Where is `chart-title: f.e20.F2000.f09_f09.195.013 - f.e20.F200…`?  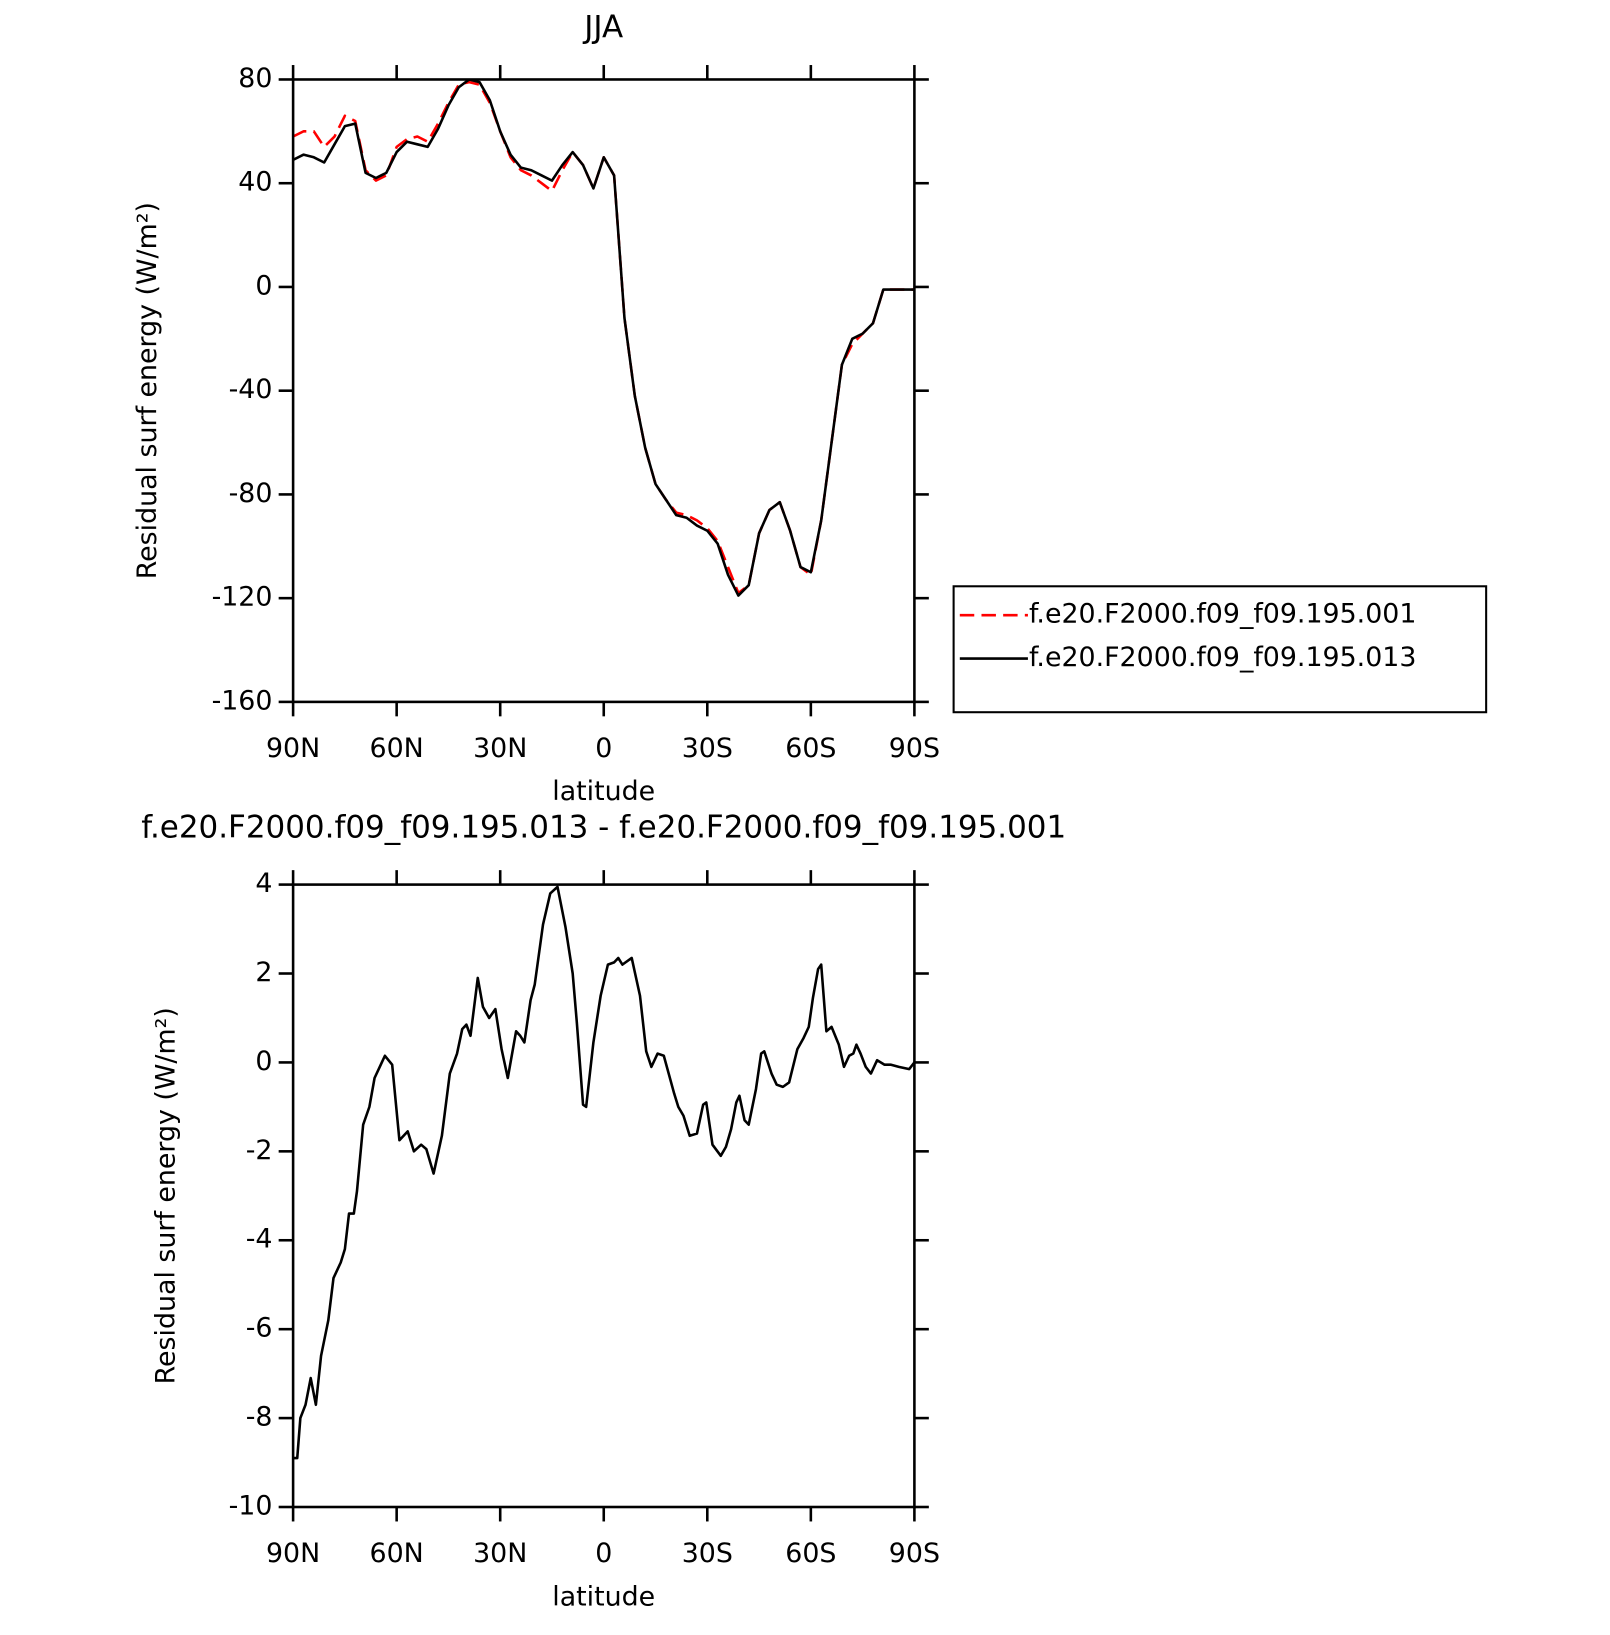
chart-title: f.e20.F2000.f09_f09.195.013 - f.e20.F200… is located at coordinates (603, 827).